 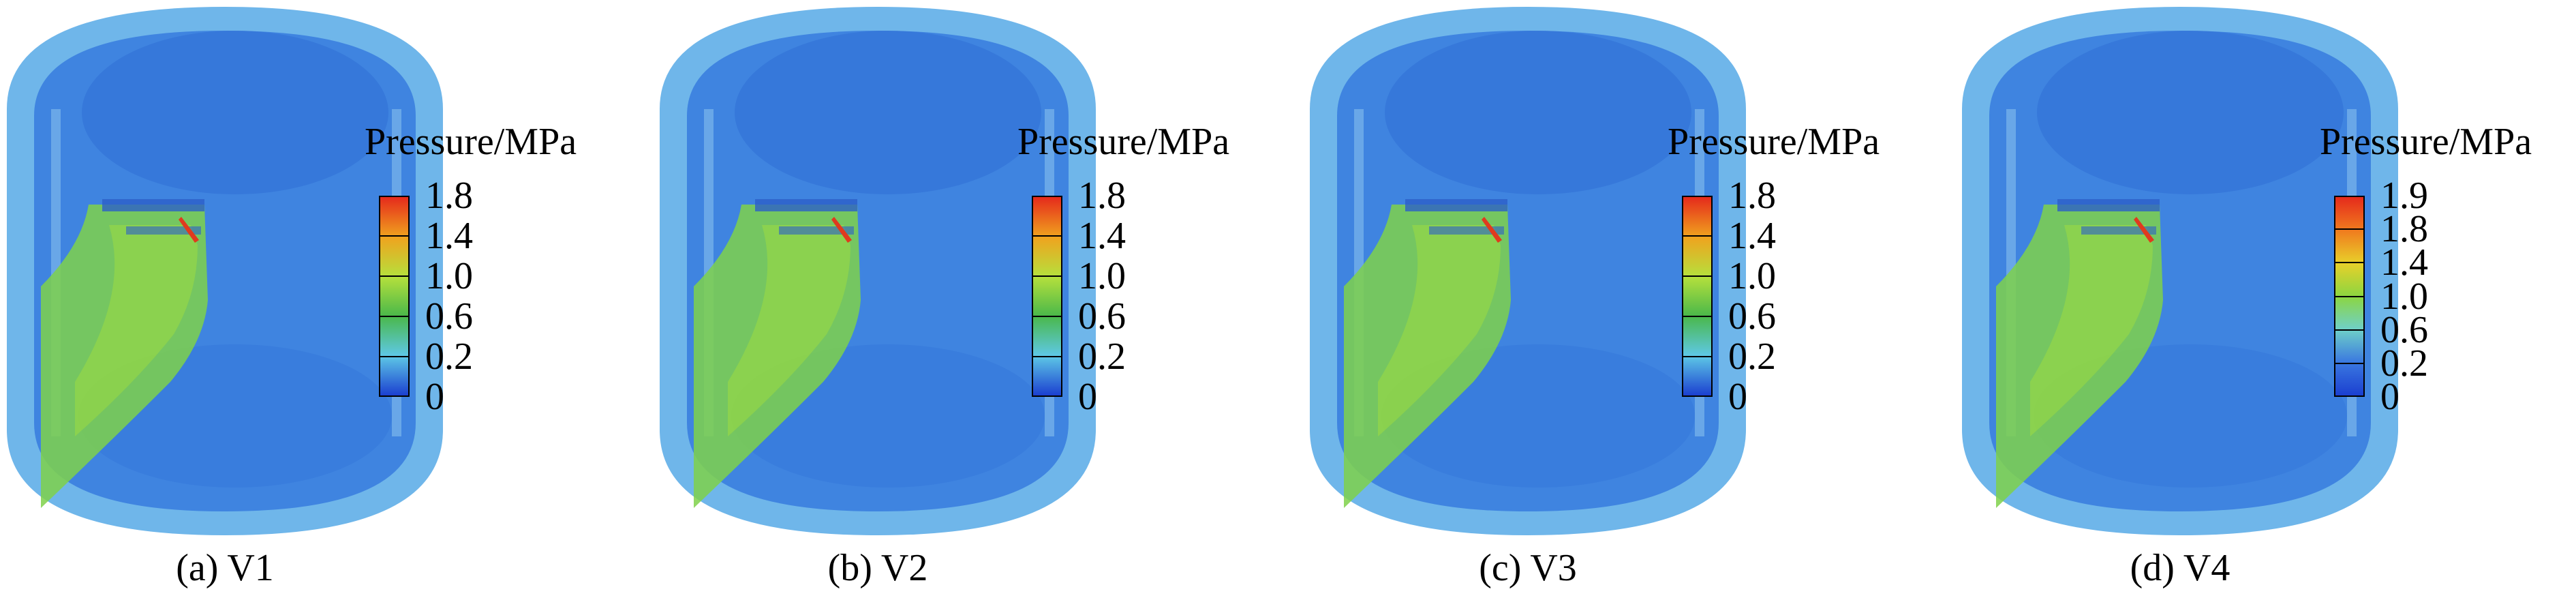 What do you see at coordinates (877, 568) in the screenshot?
I see `panel-caption: (b) V2` at bounding box center [877, 568].